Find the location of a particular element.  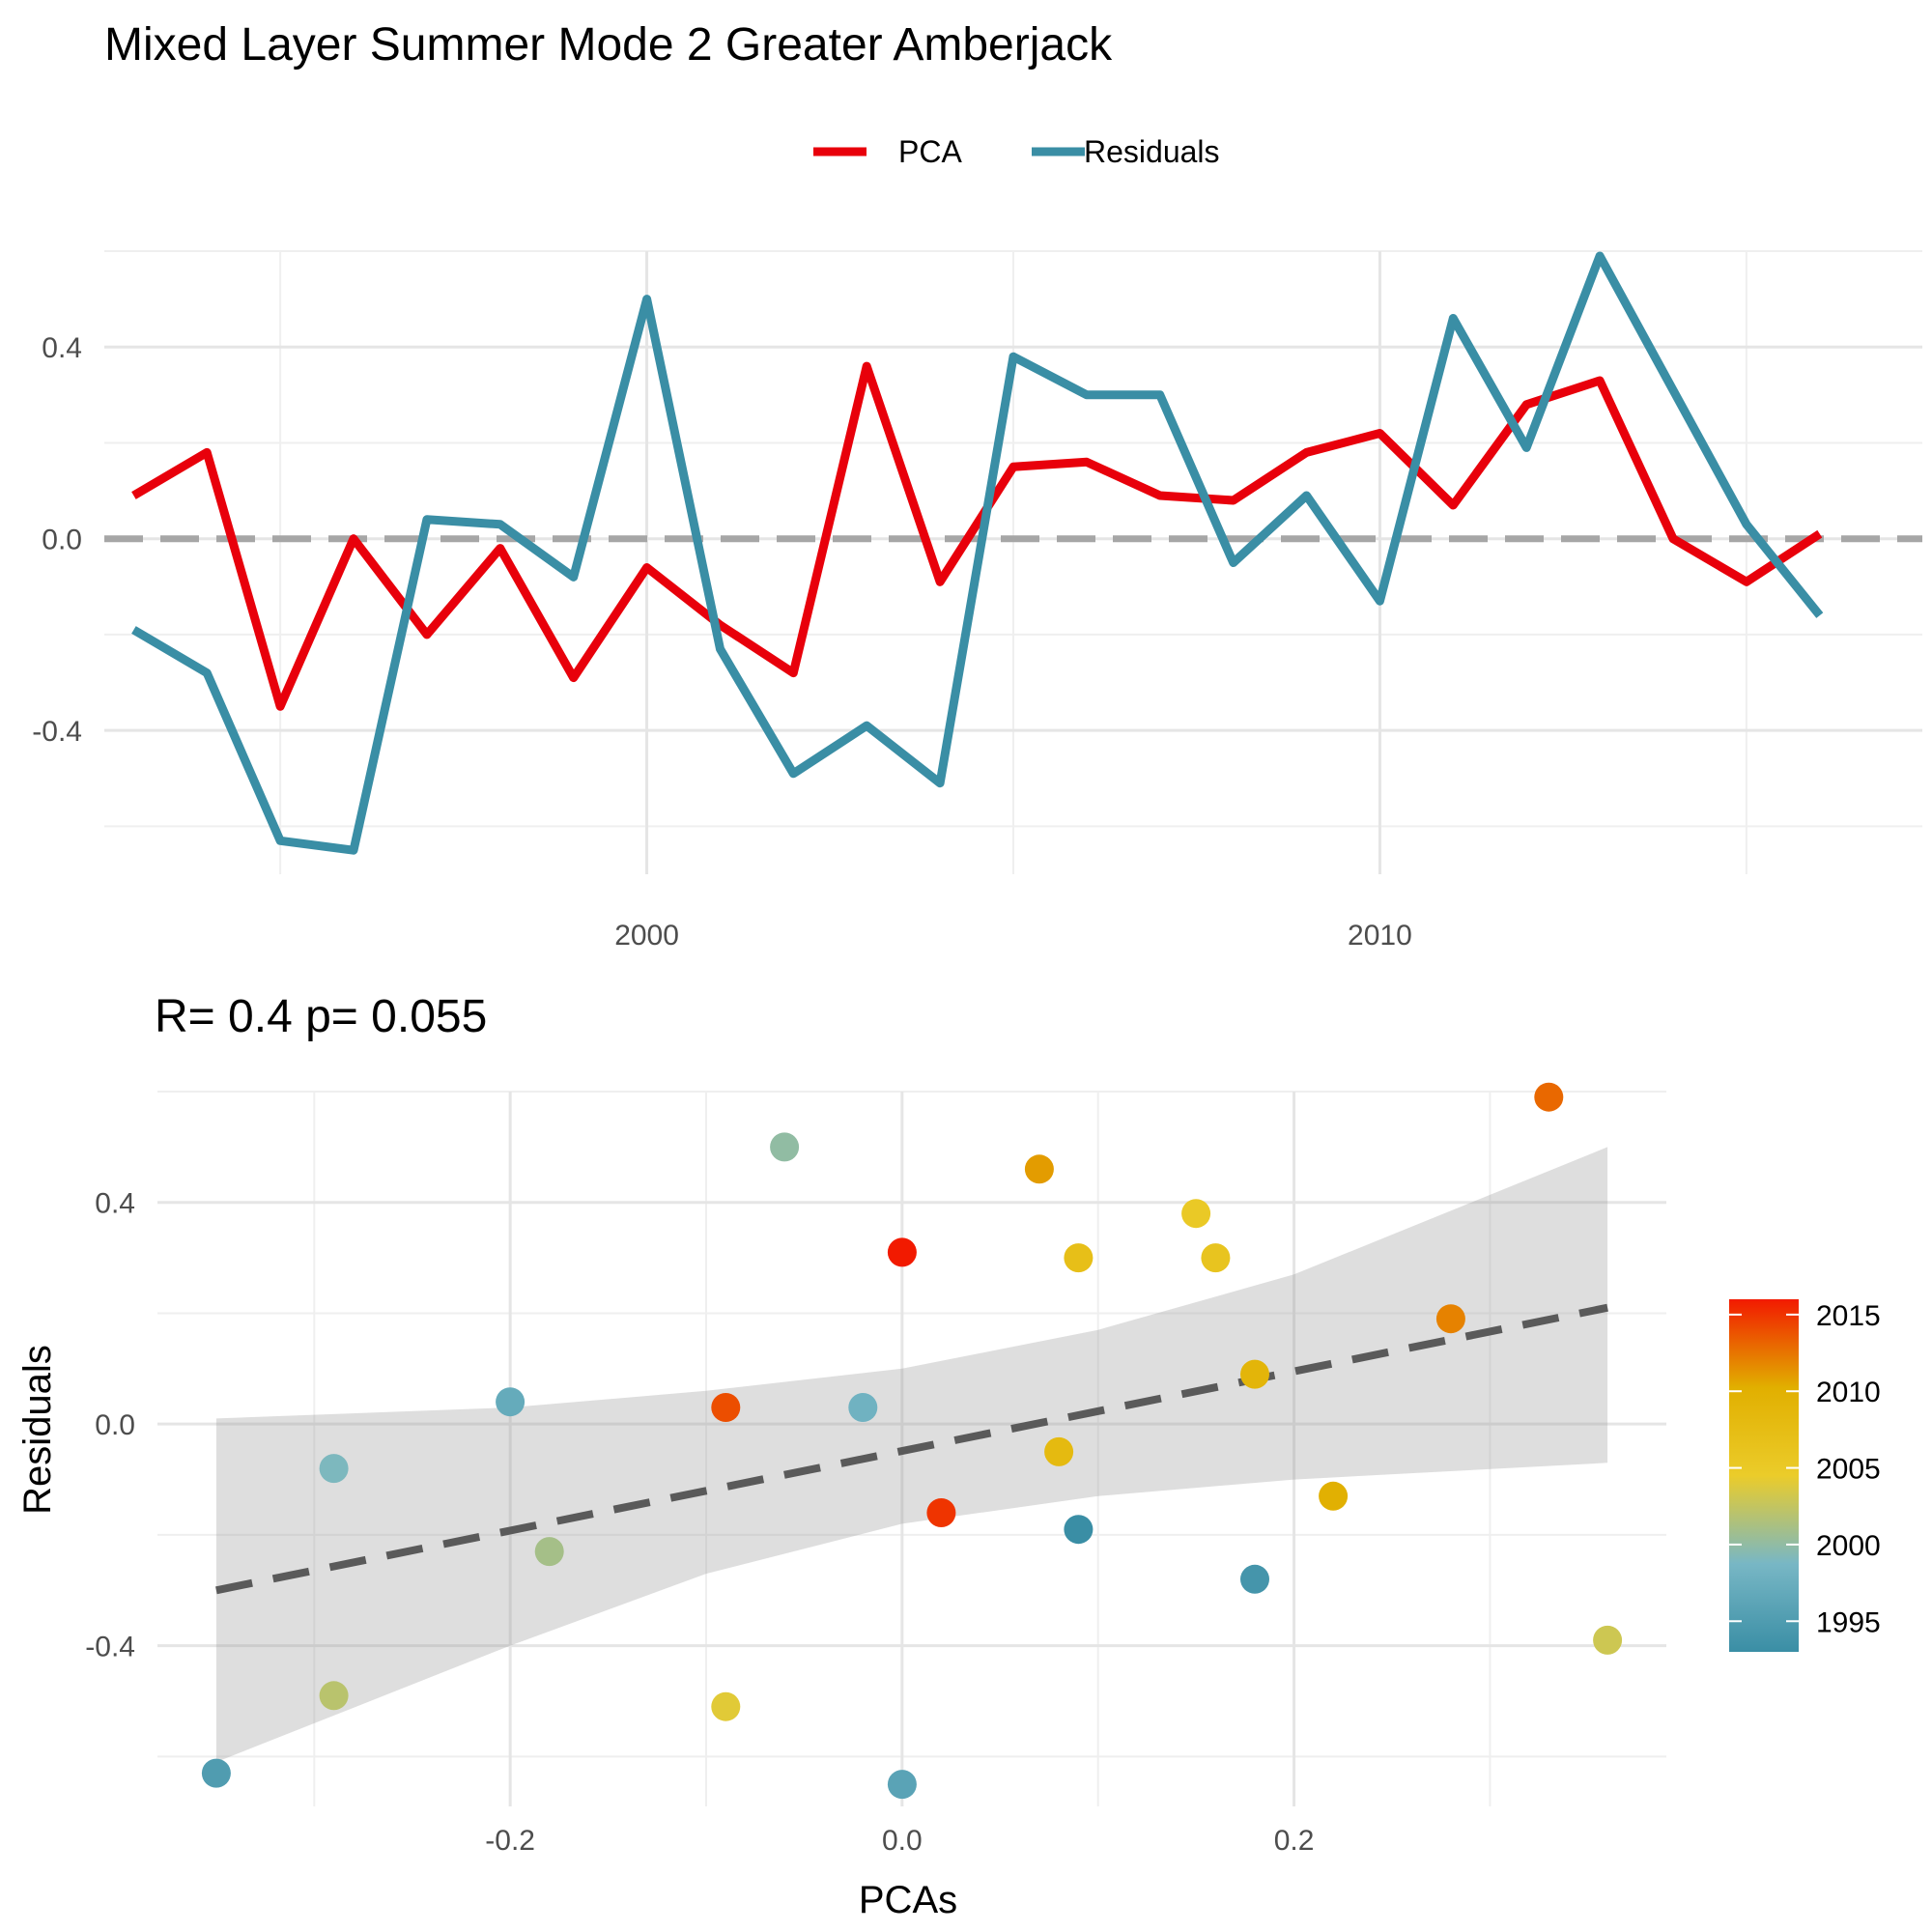

legend: PCA Residuals is located at coordinates (1016, 151).